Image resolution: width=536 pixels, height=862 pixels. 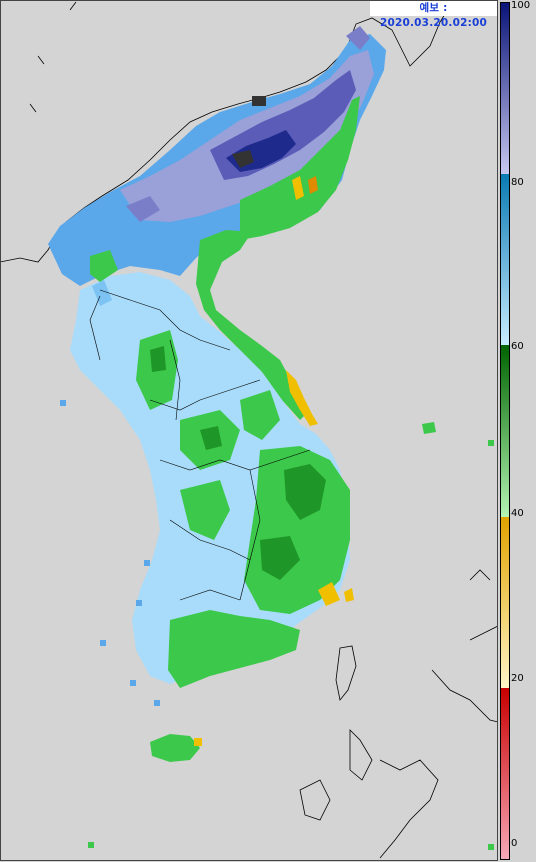 What do you see at coordinates (91, 845) in the screenshot?
I see `island-pixel-green` at bounding box center [91, 845].